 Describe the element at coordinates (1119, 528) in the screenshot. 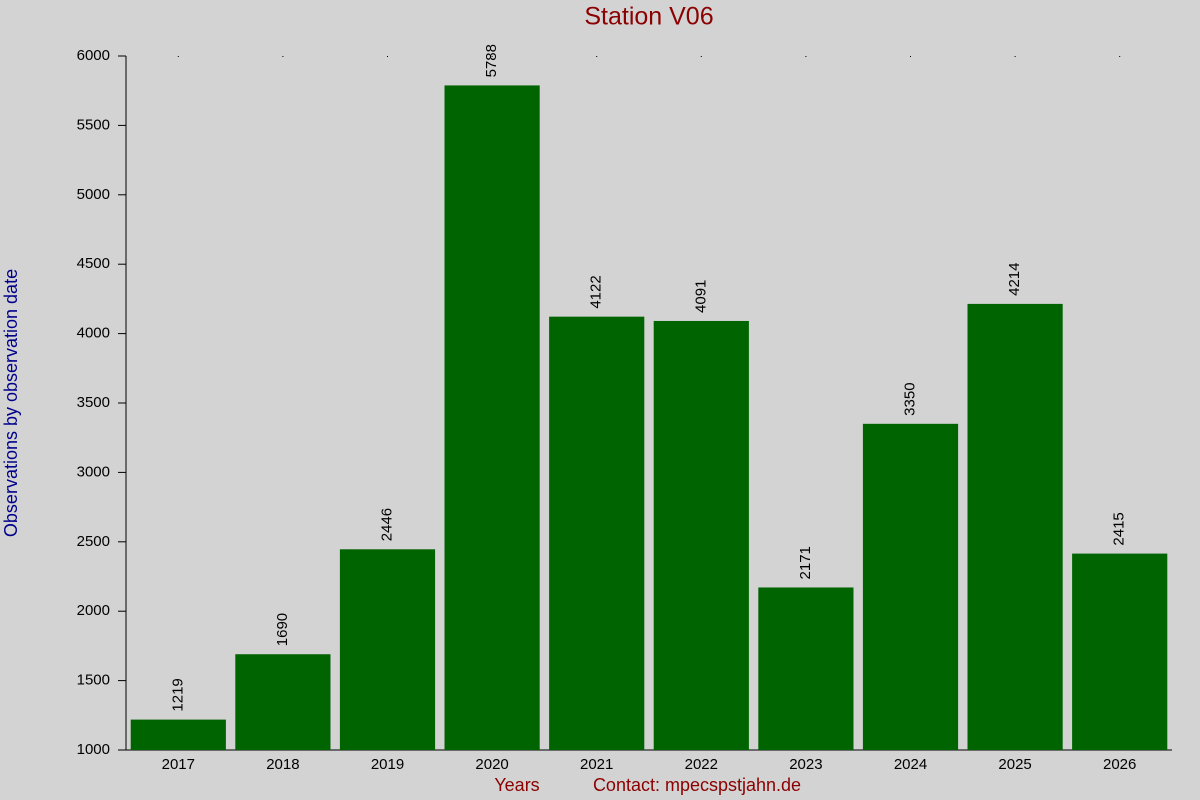

I see `value-label: 2415` at that location.